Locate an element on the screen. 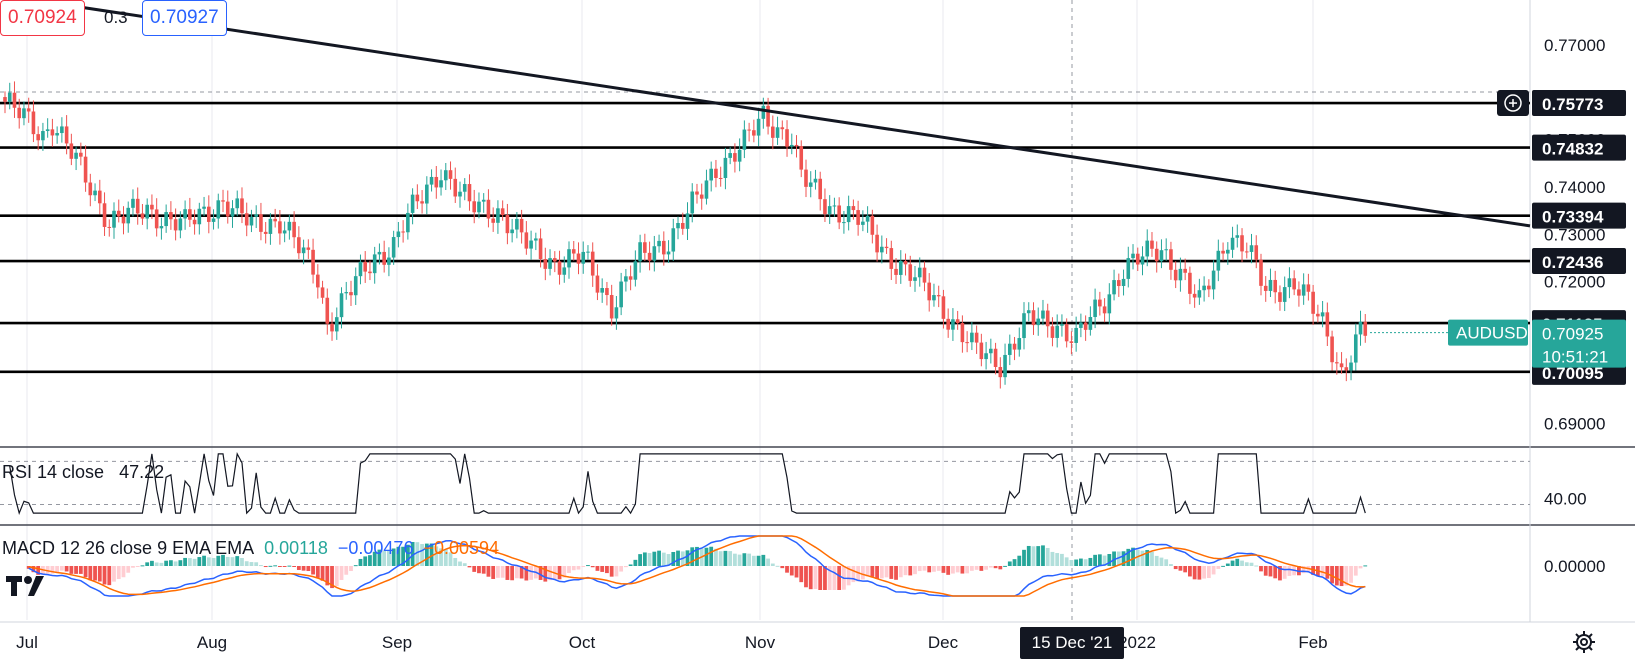 The height and width of the screenshot is (672, 1635). plus-circle-ring is located at coordinates (1513, 103).